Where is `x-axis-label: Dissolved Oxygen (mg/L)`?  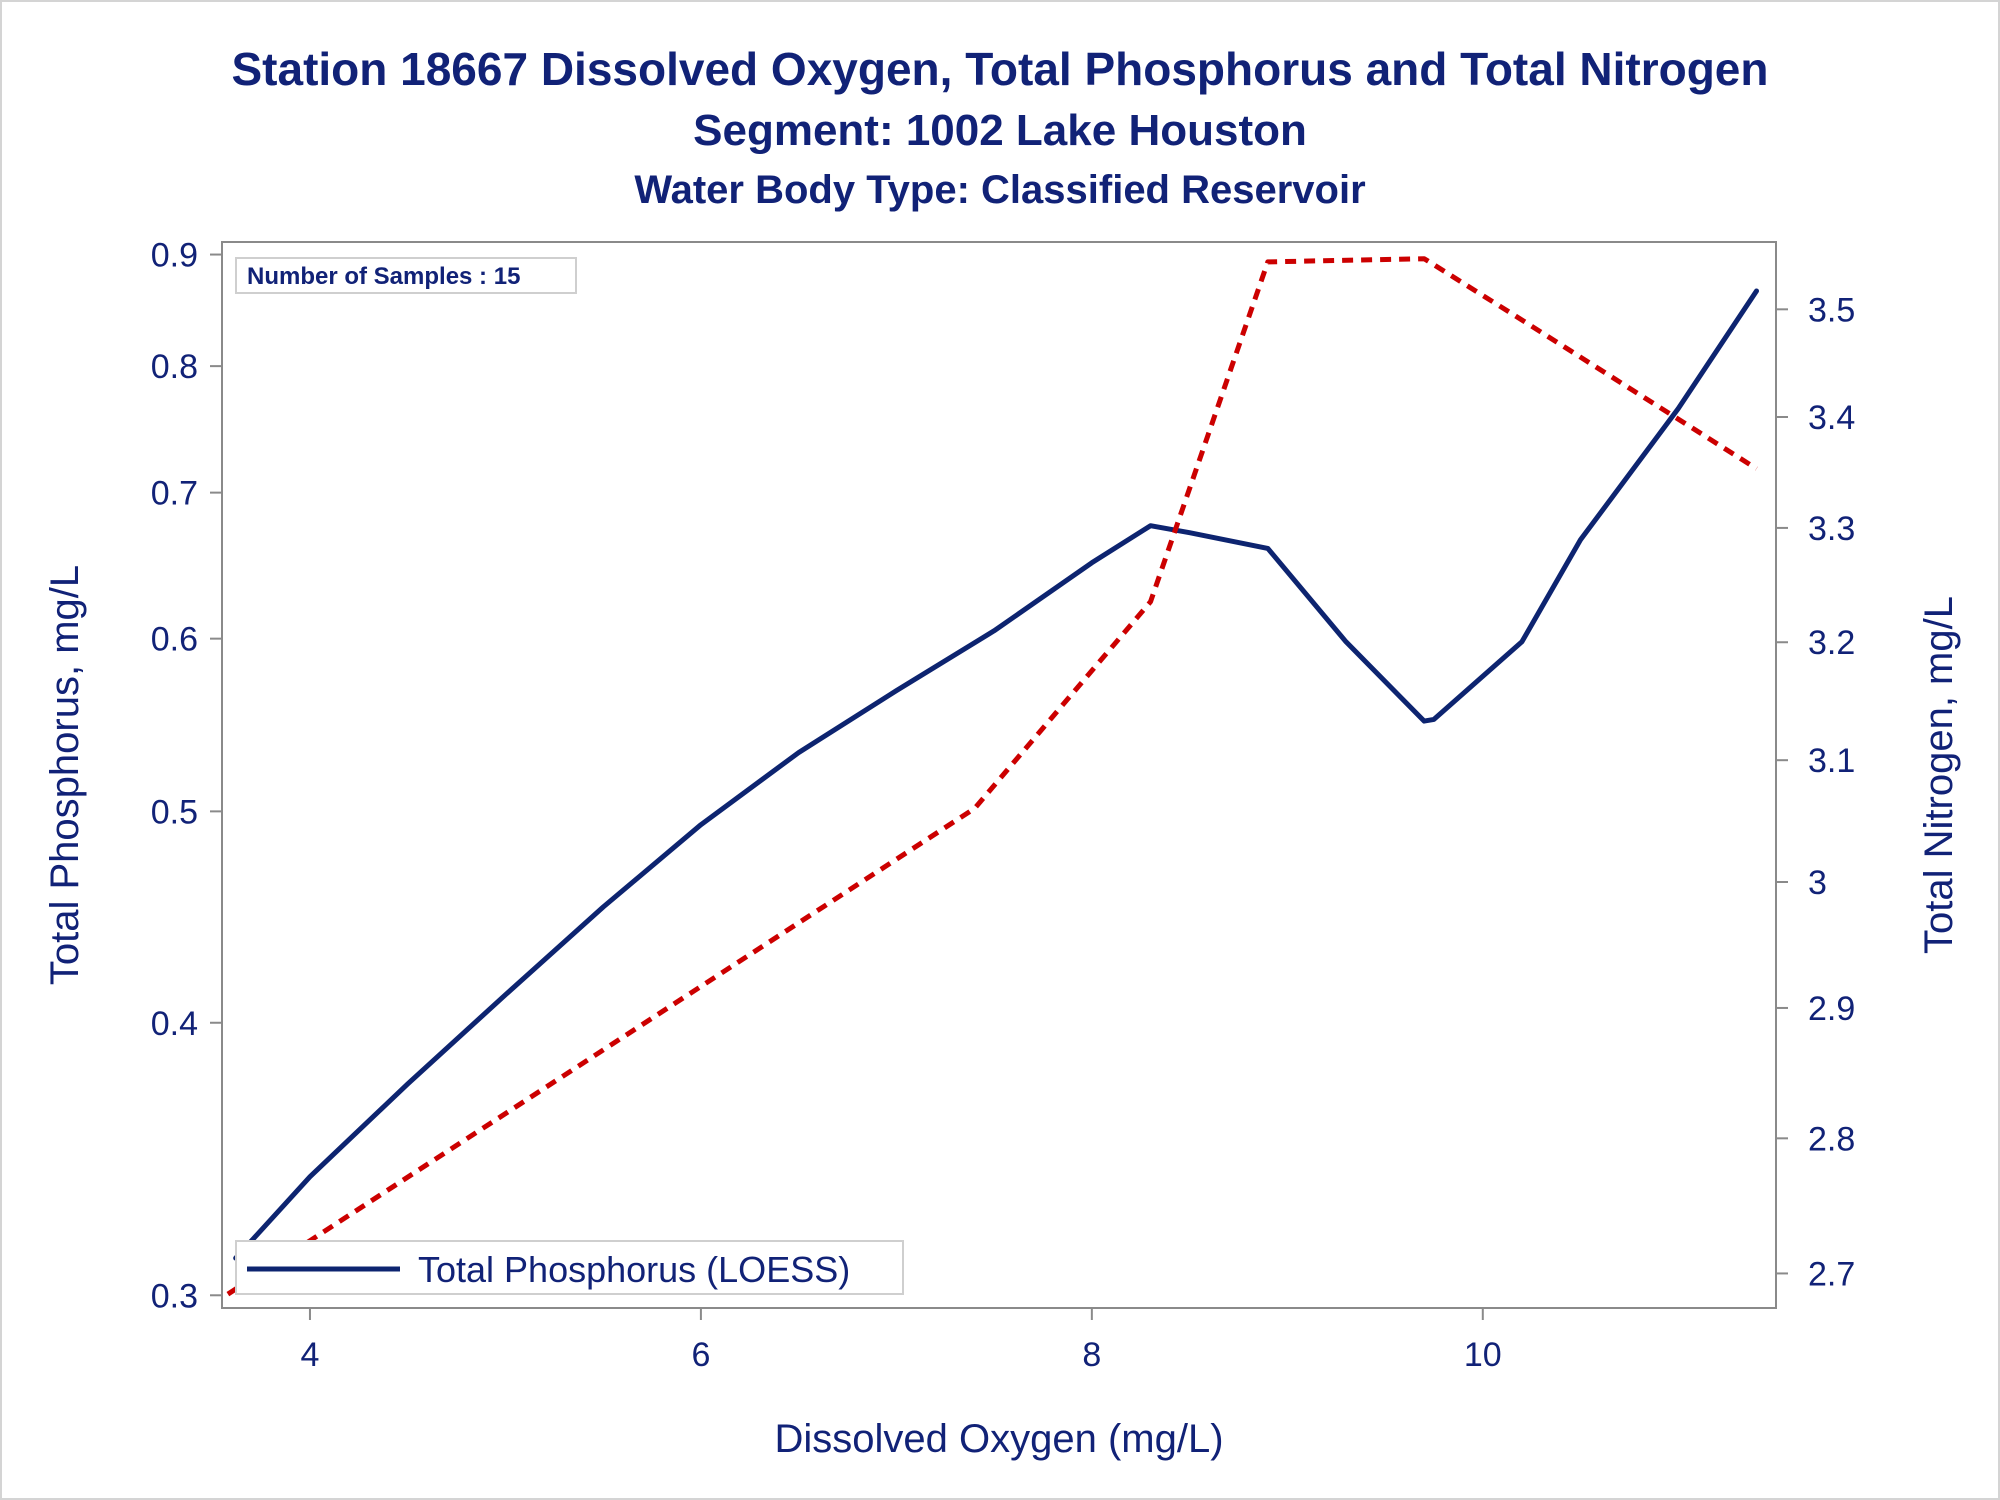
x-axis-label: Dissolved Oxygen (mg/L) is located at coordinates (998, 1439).